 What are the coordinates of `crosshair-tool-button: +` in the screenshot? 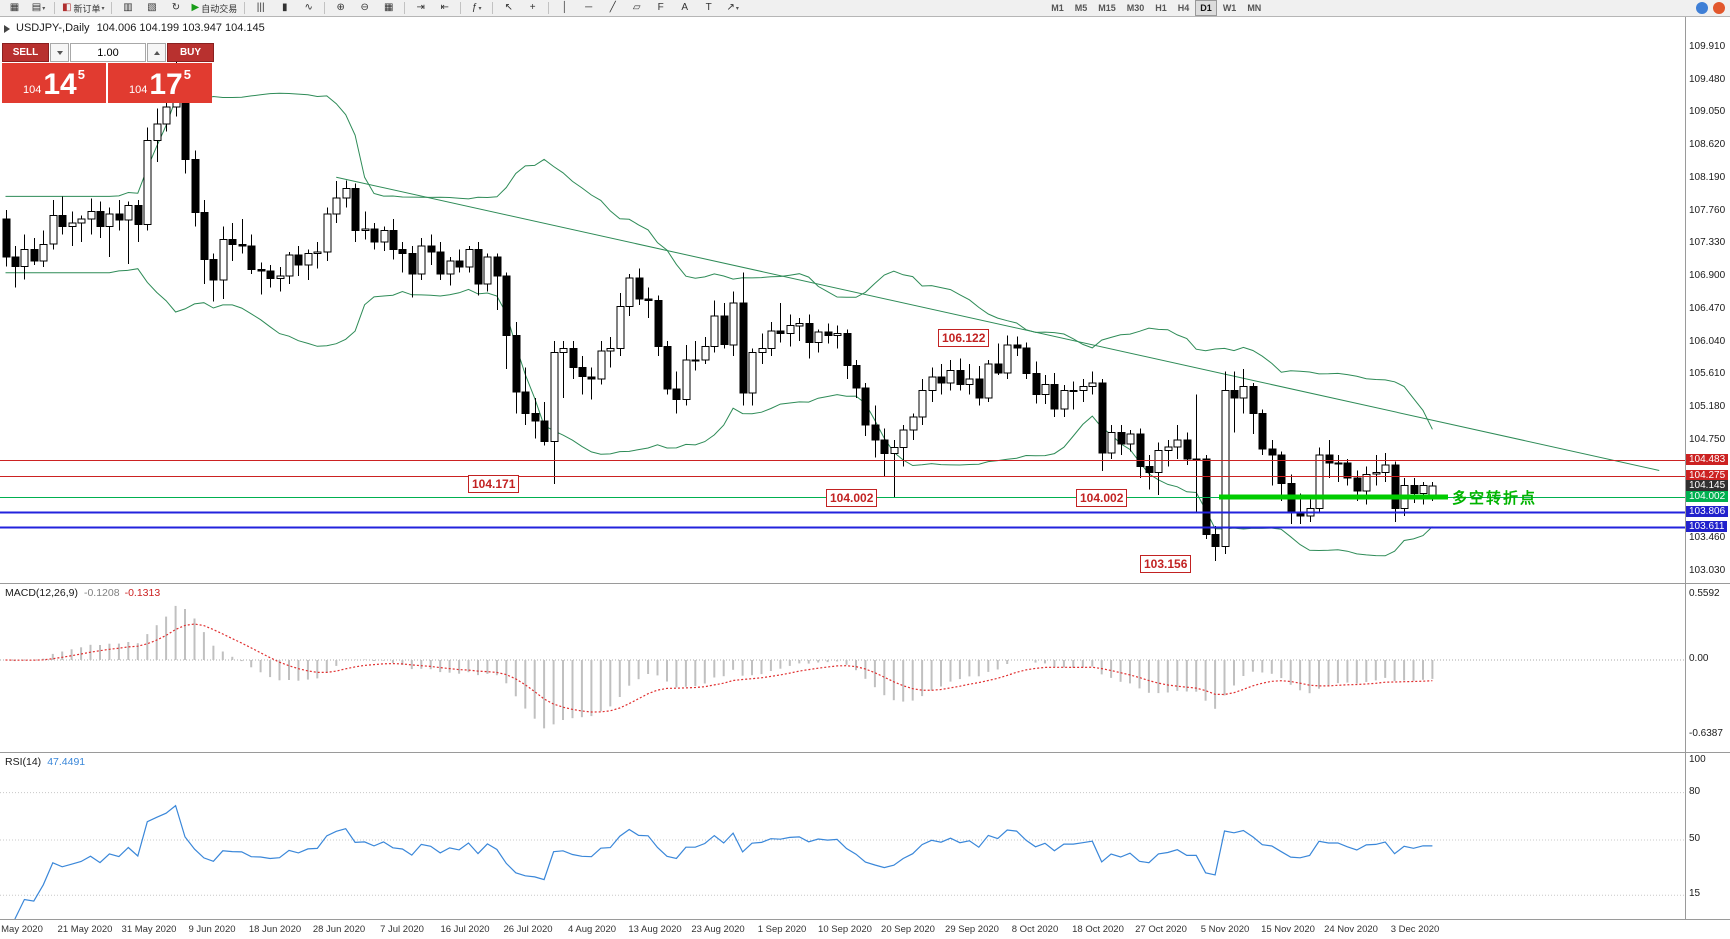 It's located at (532, 8).